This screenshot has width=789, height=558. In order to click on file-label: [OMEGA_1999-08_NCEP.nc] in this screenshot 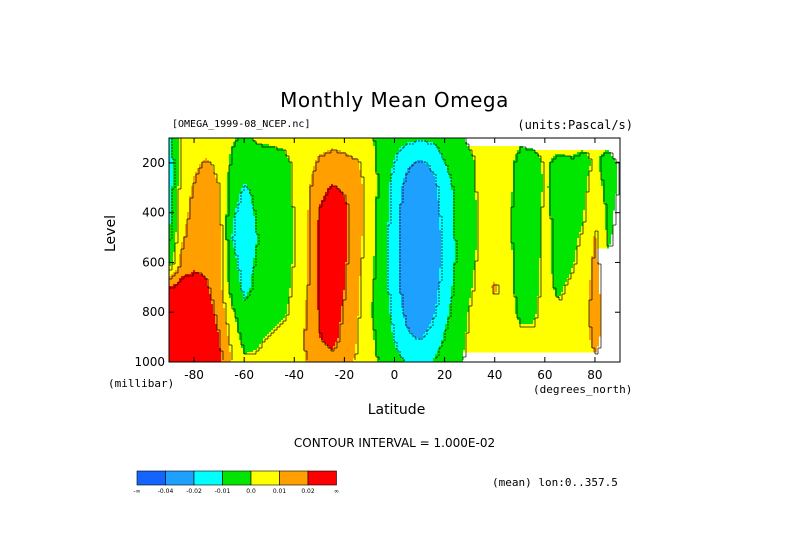, I will do `click(241, 124)`.